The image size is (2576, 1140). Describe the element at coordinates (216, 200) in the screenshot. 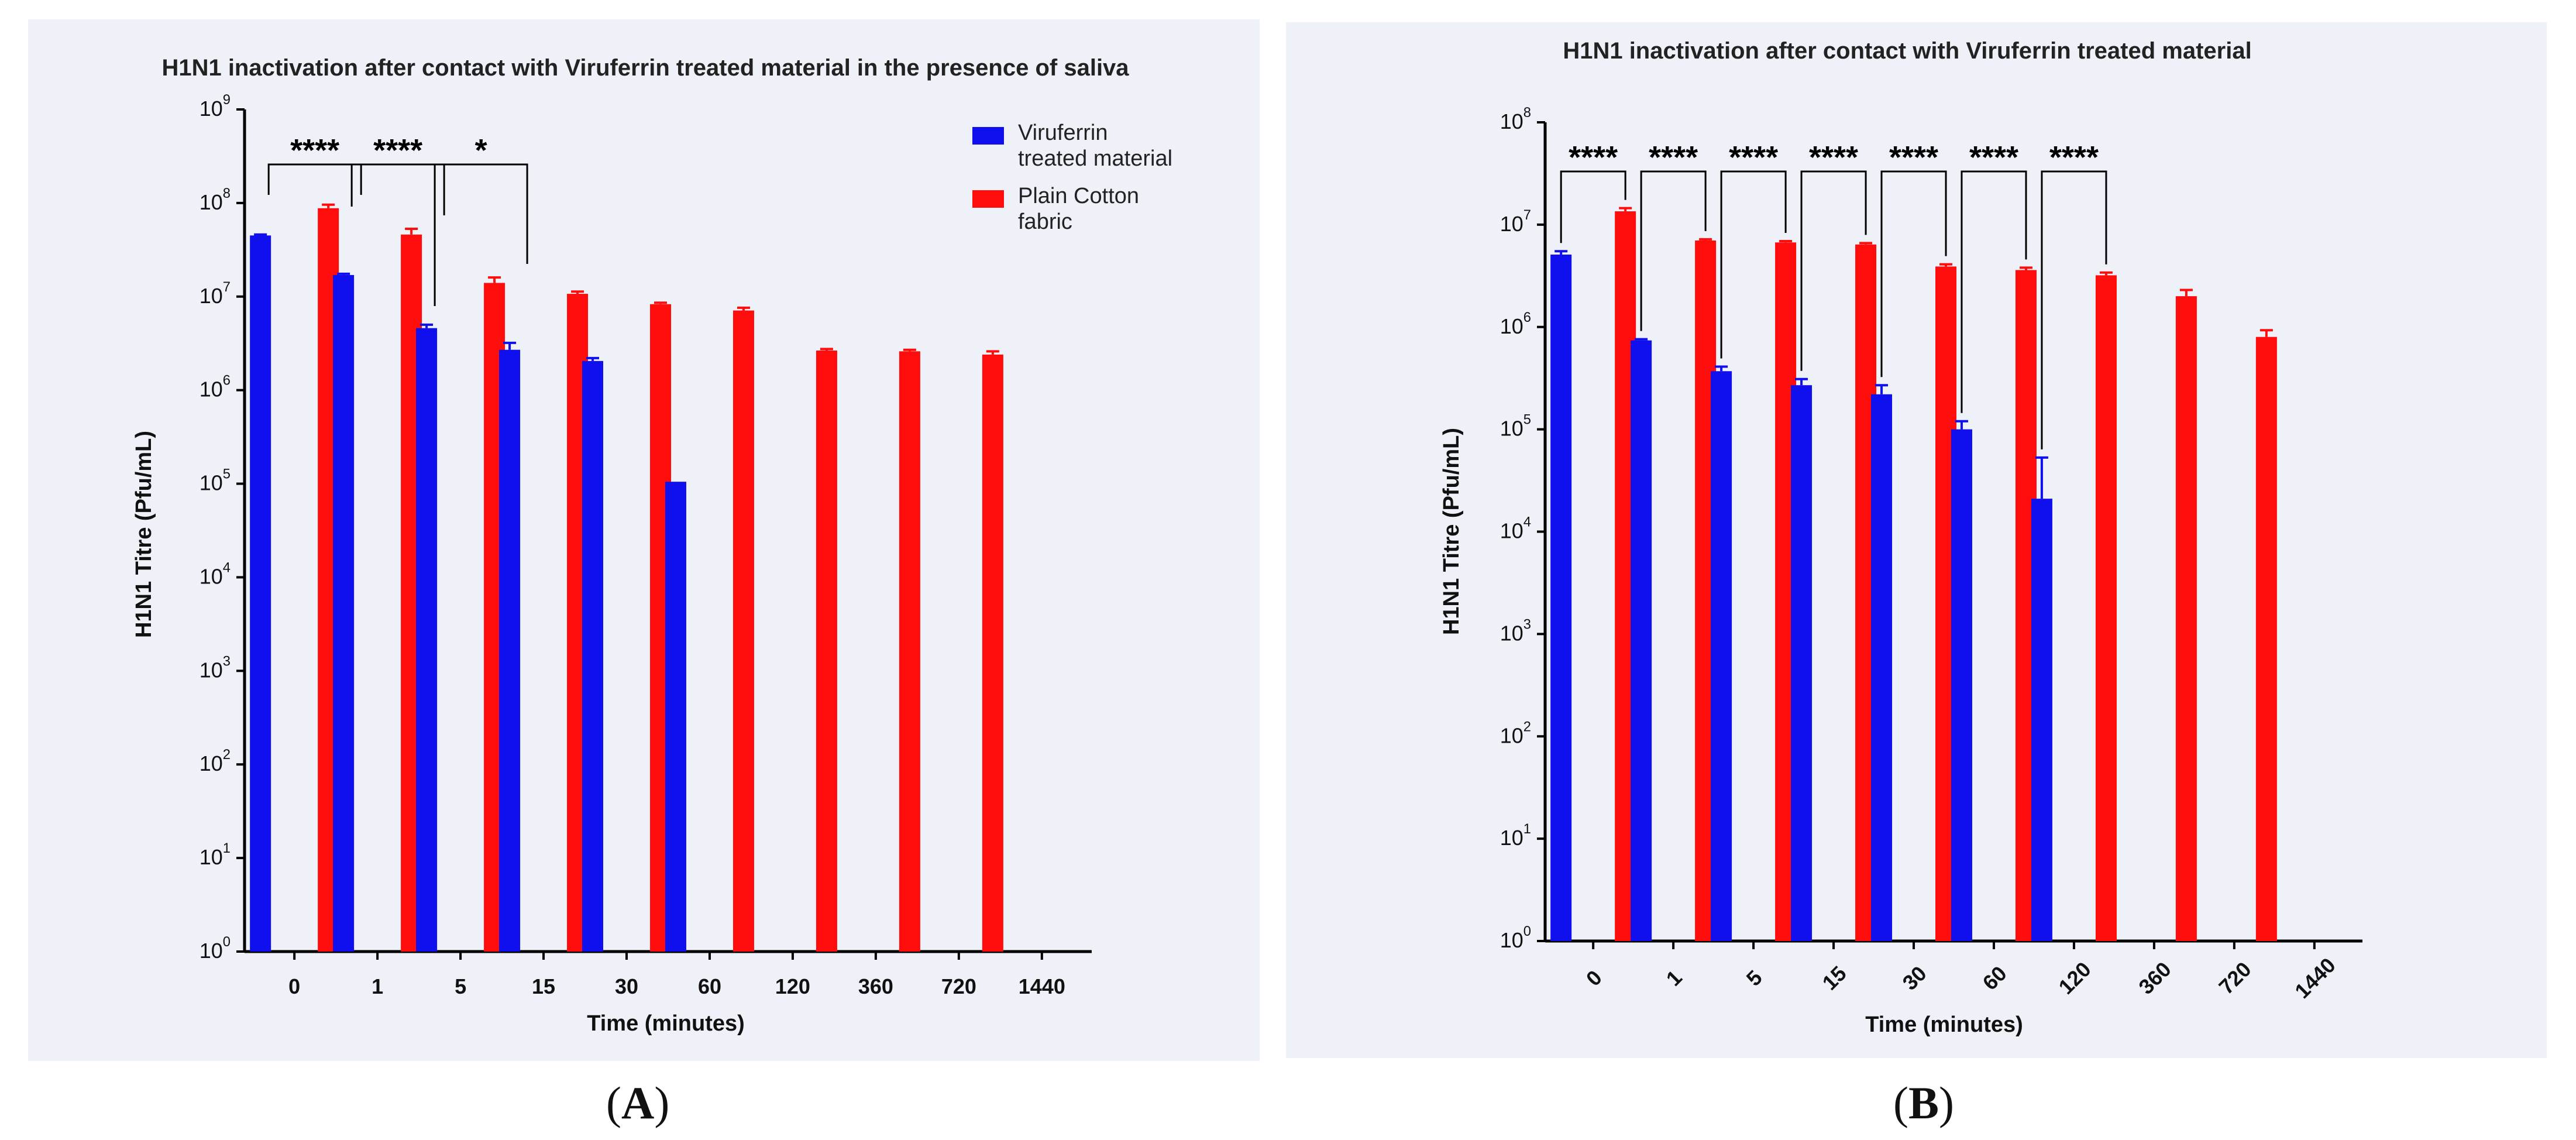

I see `chart-a-ytick-label: 10⁸` at that location.